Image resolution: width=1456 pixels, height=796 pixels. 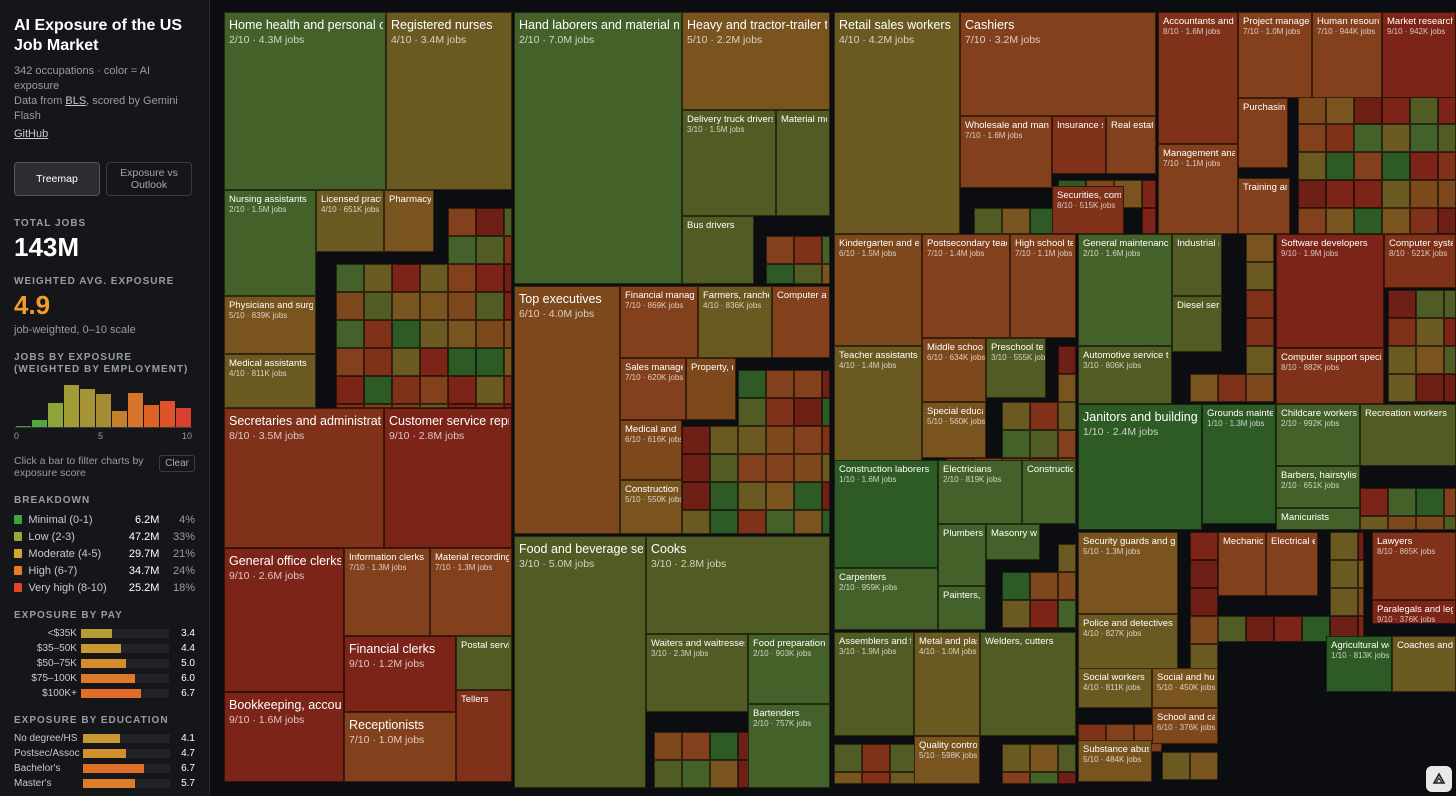 What do you see at coordinates (1043, 286) in the screenshot?
I see `occupation-tile: High school teachers7/10 · 1.1M jobs` at bounding box center [1043, 286].